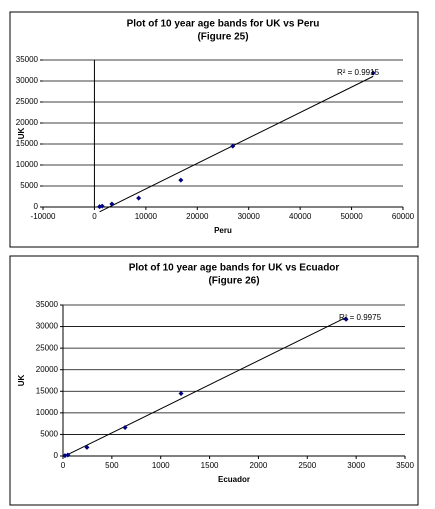 This screenshot has width=435, height=509. Describe the element at coordinates (197, 216) in the screenshot. I see `x-tick-label: 20000` at that location.